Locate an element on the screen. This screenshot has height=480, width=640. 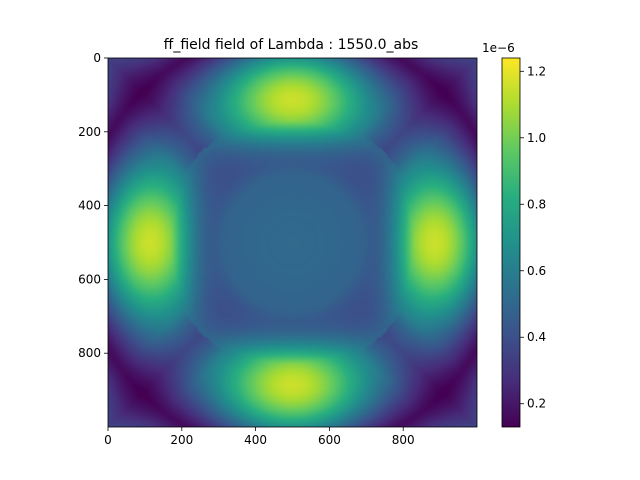
x-axis: 0 200 400 600 800 is located at coordinates (259, 437).